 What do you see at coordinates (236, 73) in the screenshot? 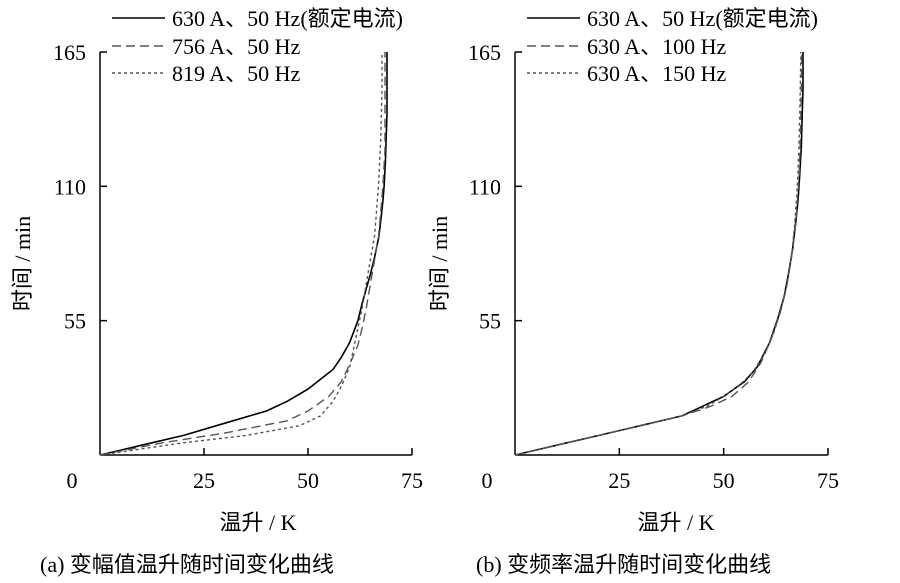
I see `legend-label: 819 A、50 Hz` at bounding box center [236, 73].